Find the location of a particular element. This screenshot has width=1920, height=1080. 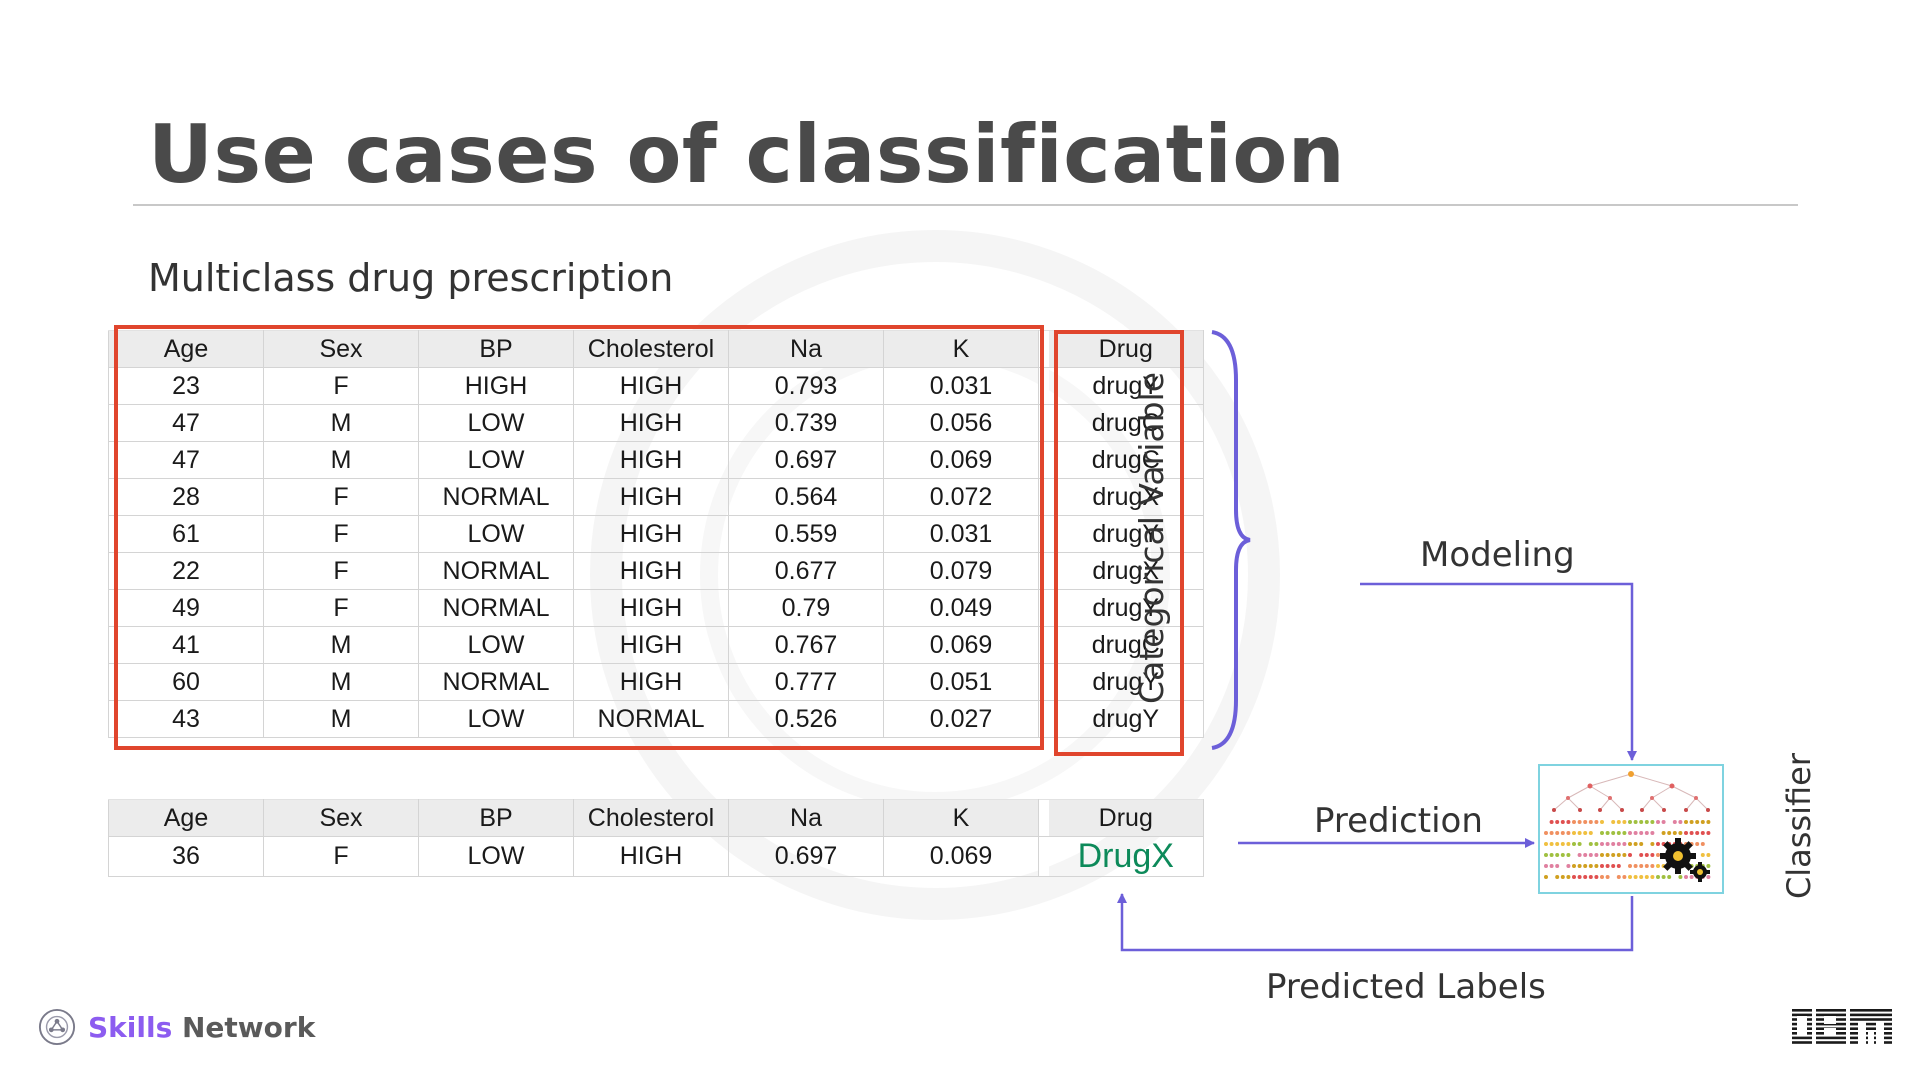

cell-k: 0.031 is located at coordinates (961, 386).